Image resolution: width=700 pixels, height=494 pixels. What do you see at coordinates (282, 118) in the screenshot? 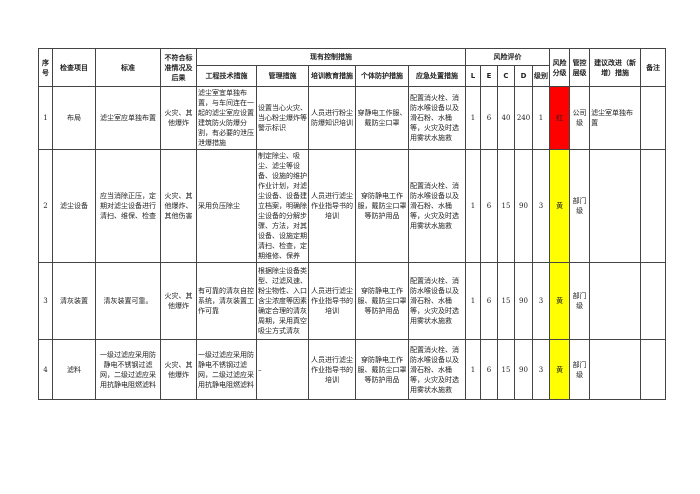
I see `table-cell: 设置当心火灾、当心粉尘爆炸等警示标识` at bounding box center [282, 118].